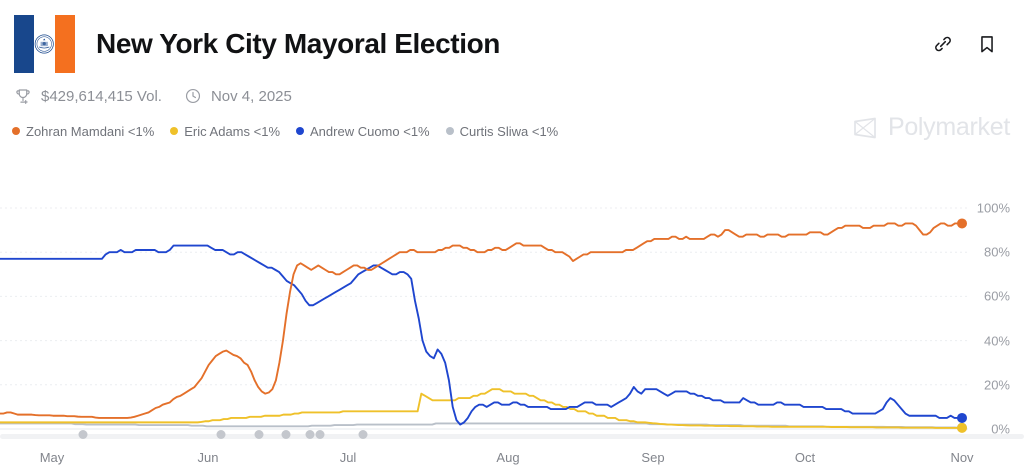  I want to click on endpoint-dot-andrew-cuomo, so click(962, 417).